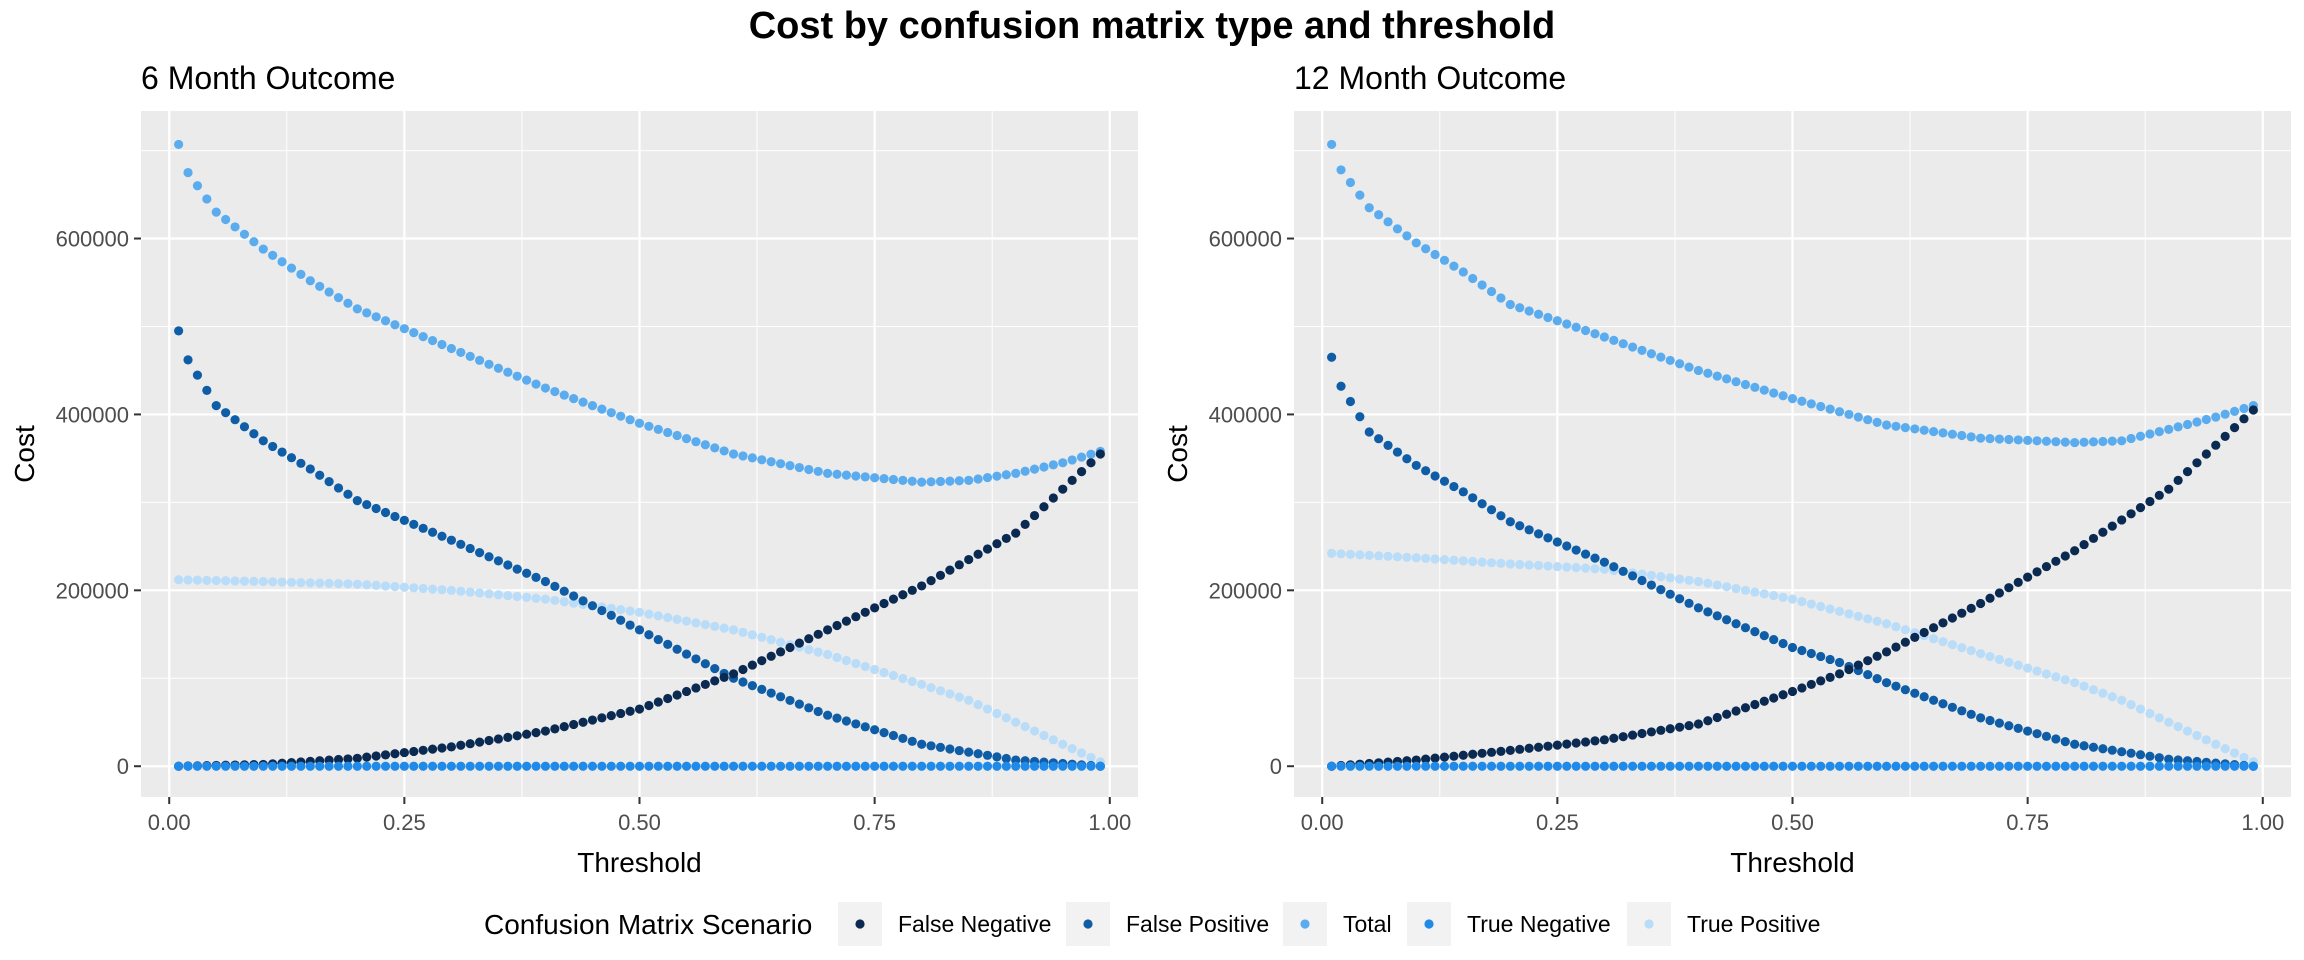 Image resolution: width=2304 pixels, height=960 pixels. Describe the element at coordinates (1276, 766) in the screenshot. I see `y-tick-label: 0` at that location.